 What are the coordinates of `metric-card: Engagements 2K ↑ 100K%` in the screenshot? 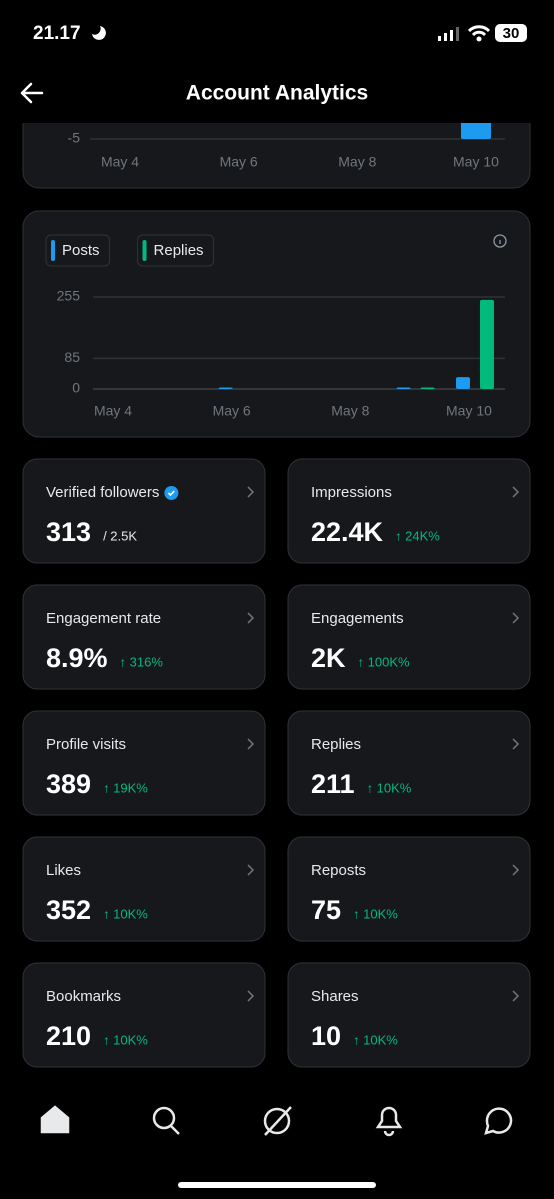 It's located at (409, 637).